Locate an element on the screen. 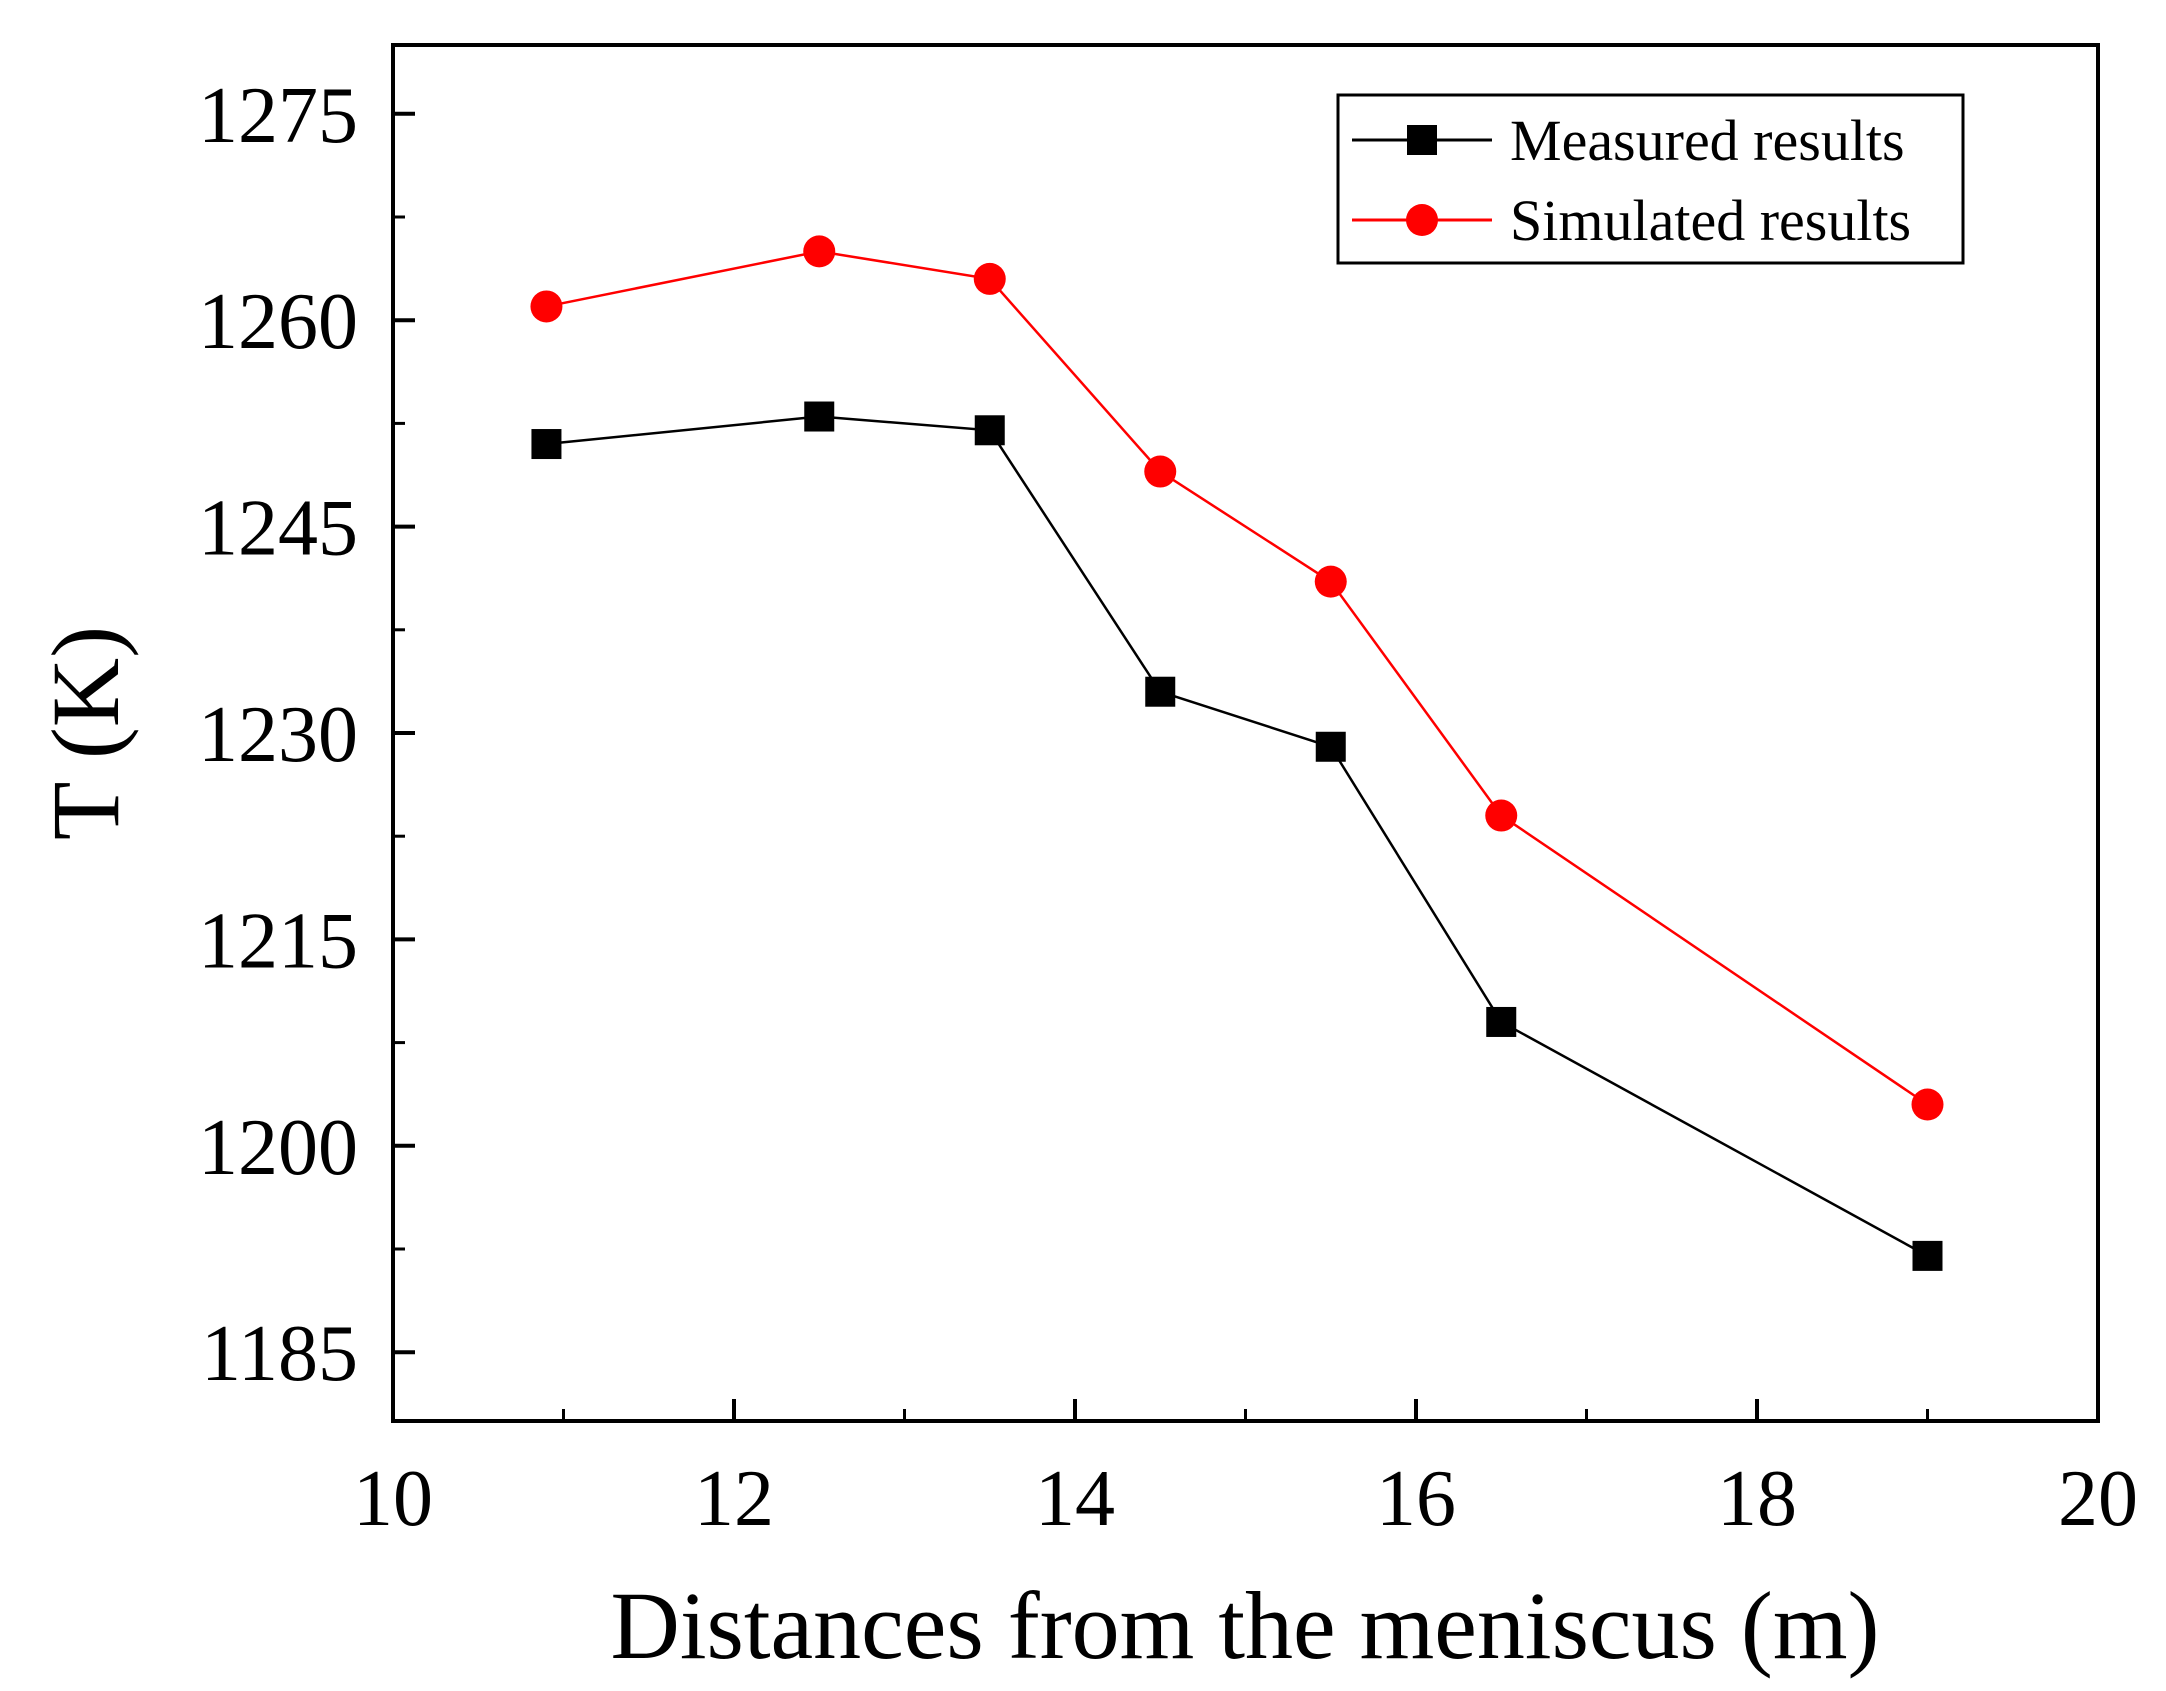  legend-box is located at coordinates (1650, 179).